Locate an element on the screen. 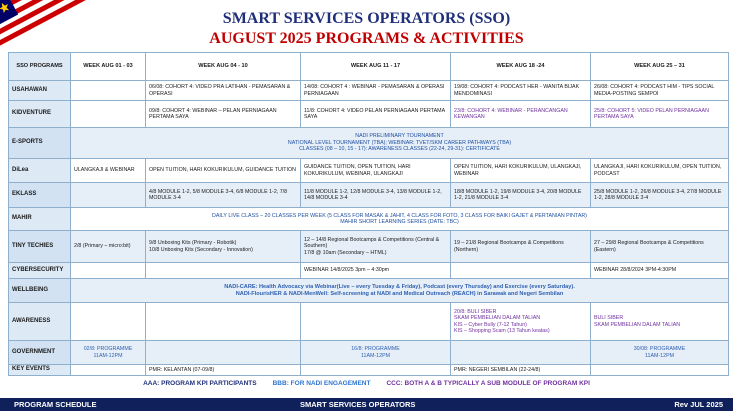  program-name: USAHAWAN is located at coordinates (39, 90).